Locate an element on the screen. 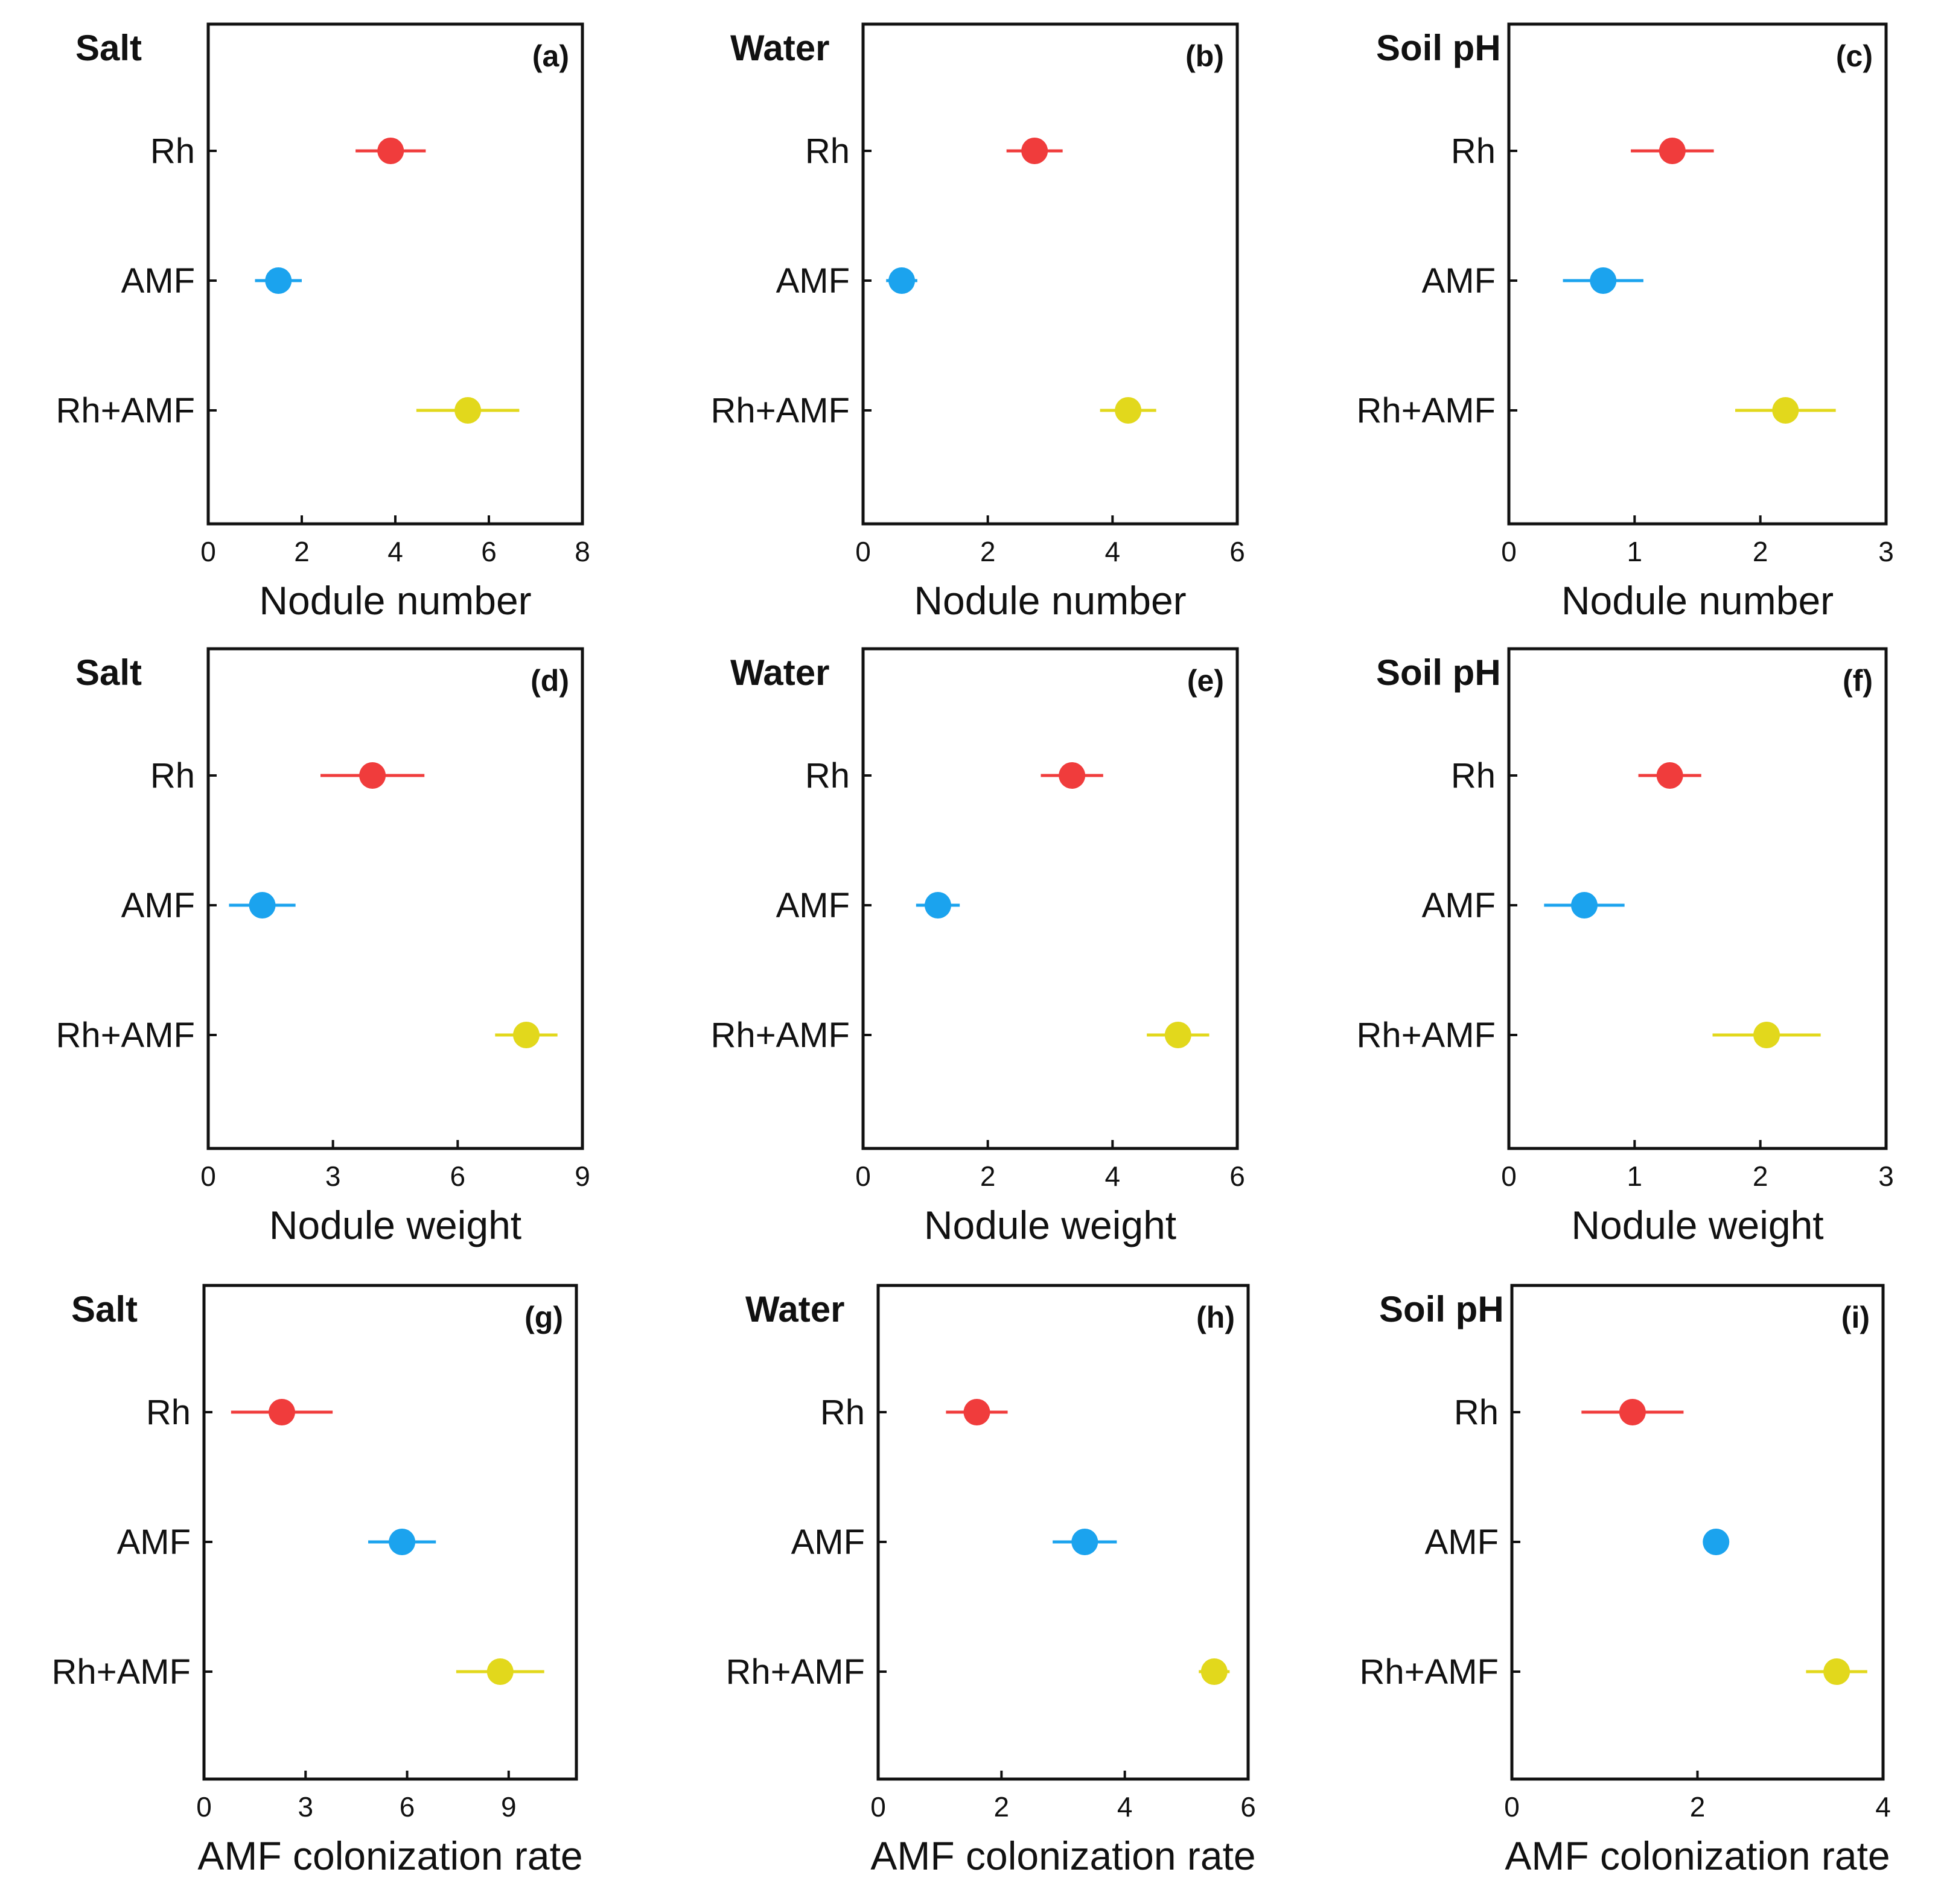  panel-a: Salt (a) 0 2 4 6 8 Nodule number Rh AMF Rh+AMF is located at coordinates (323, 322).